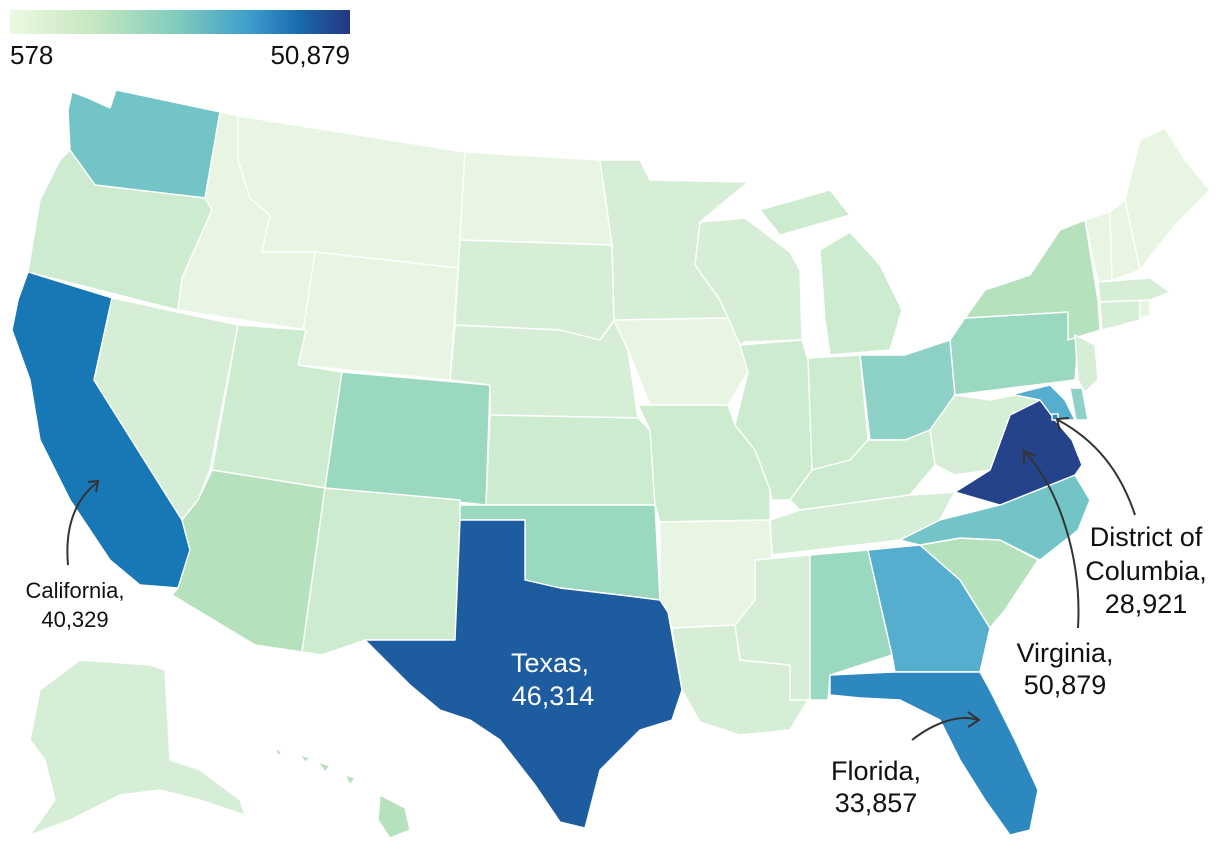  What do you see at coordinates (862, 523) in the screenshot?
I see `state-tennessee` at bounding box center [862, 523].